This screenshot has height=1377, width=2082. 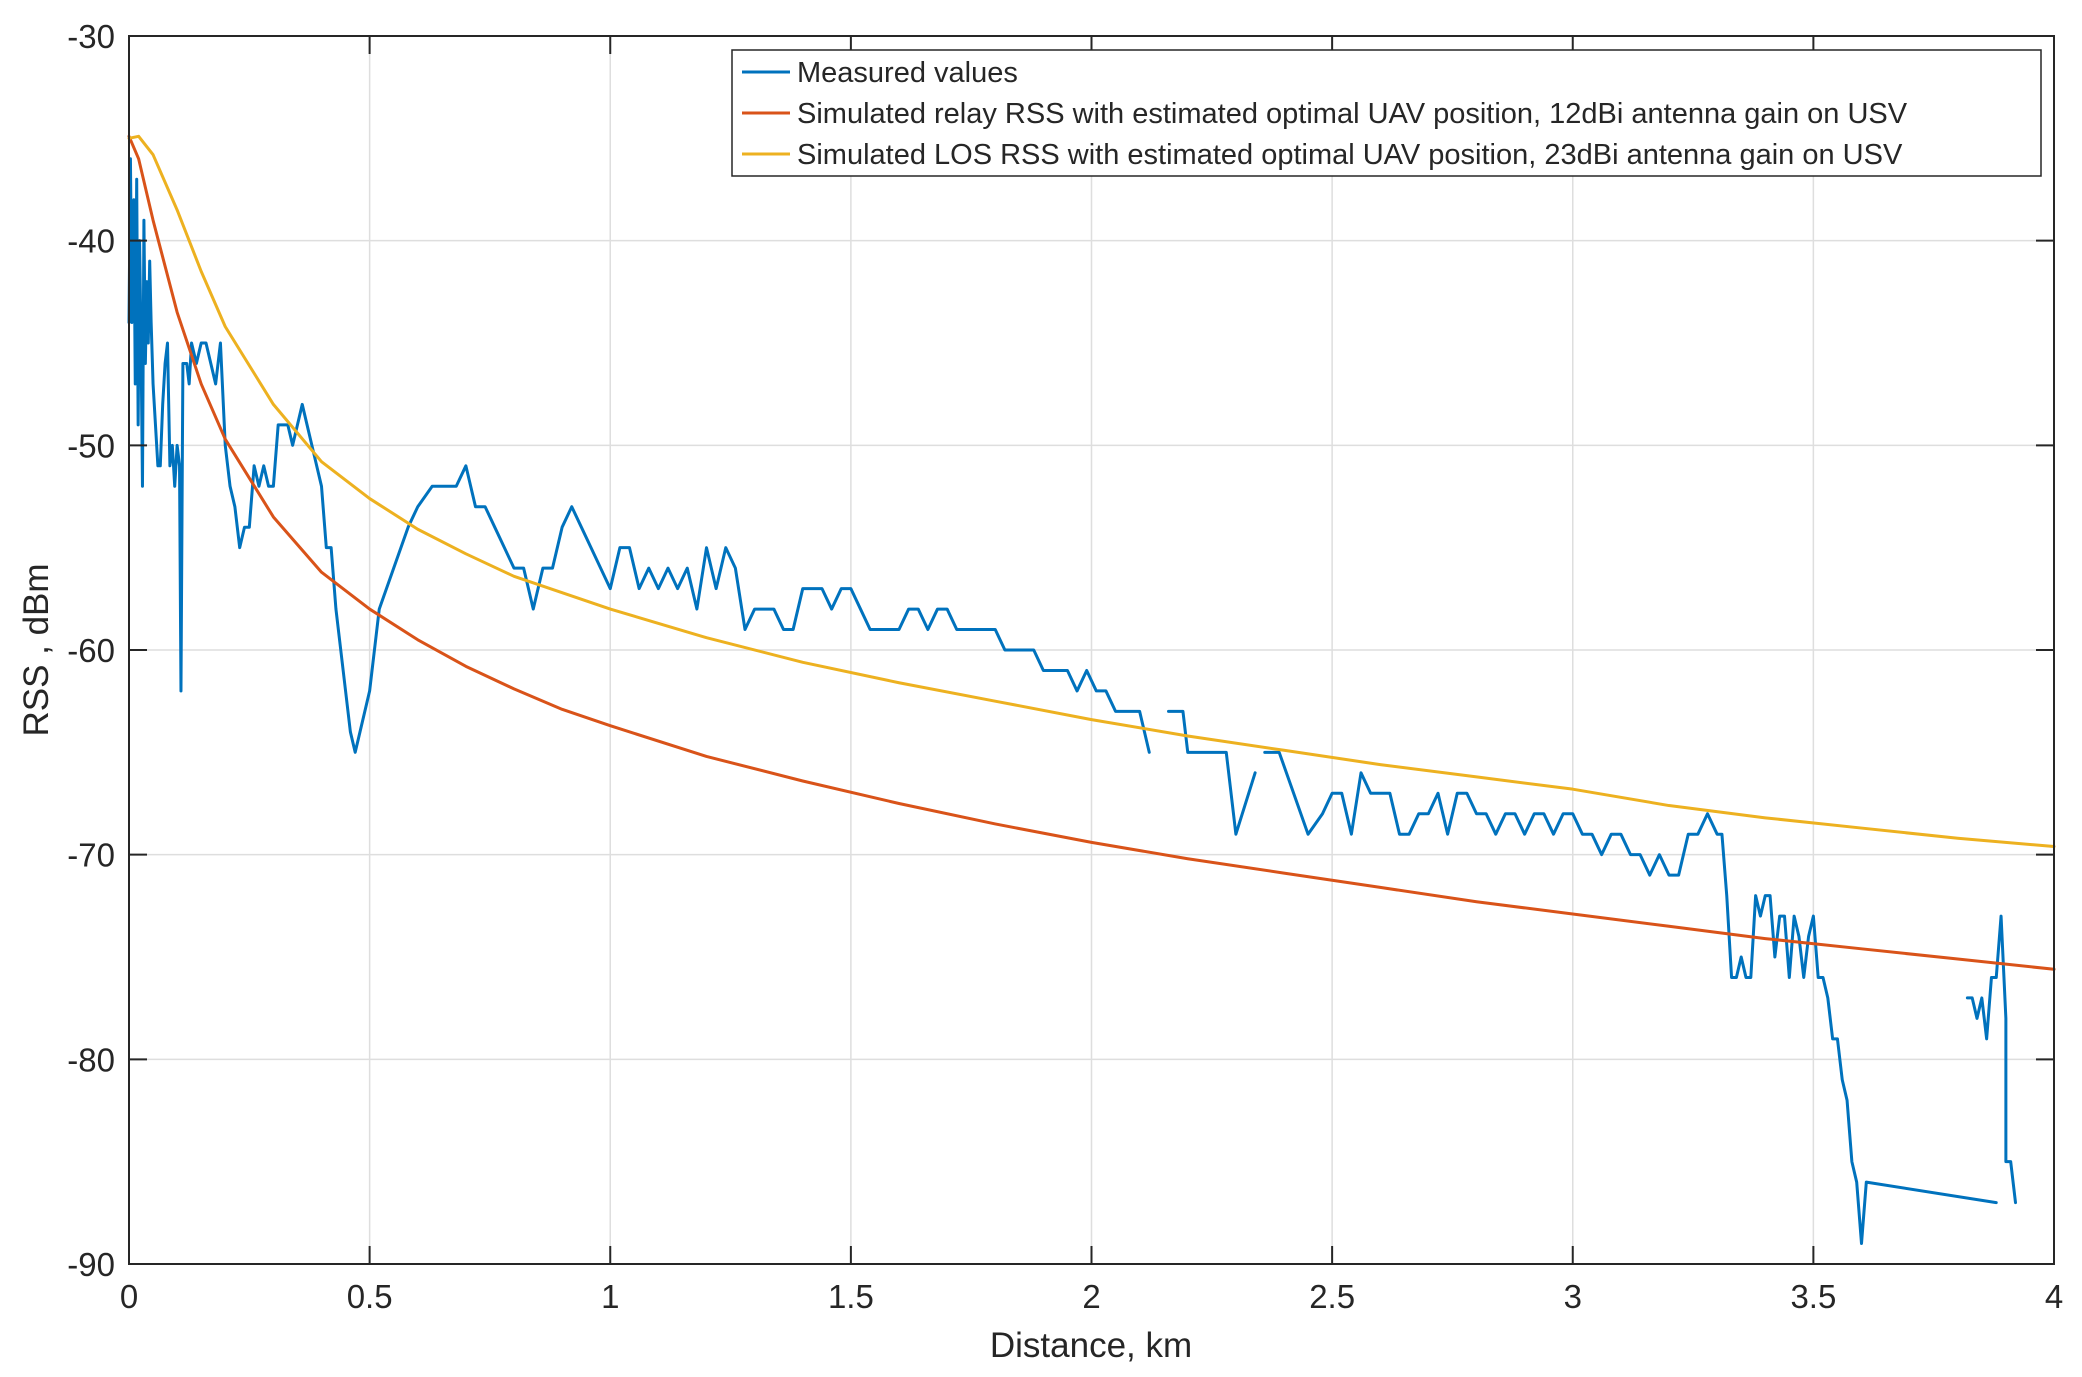 I want to click on x-tick-labels: 0 0.5 1 1.5 2 2.5 3 3.5 4, so click(x=1091, y=1296).